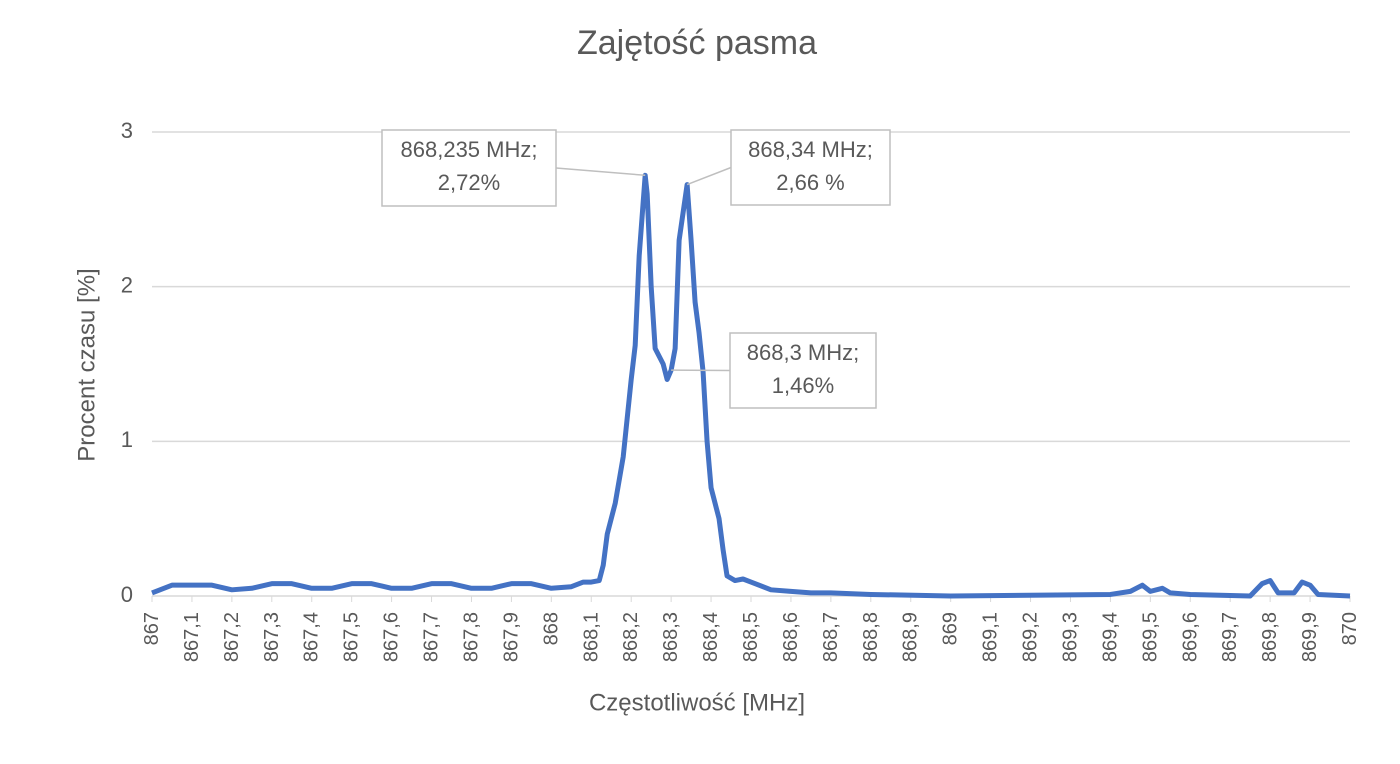  I want to click on callout-text: 1,46%, so click(803, 385).